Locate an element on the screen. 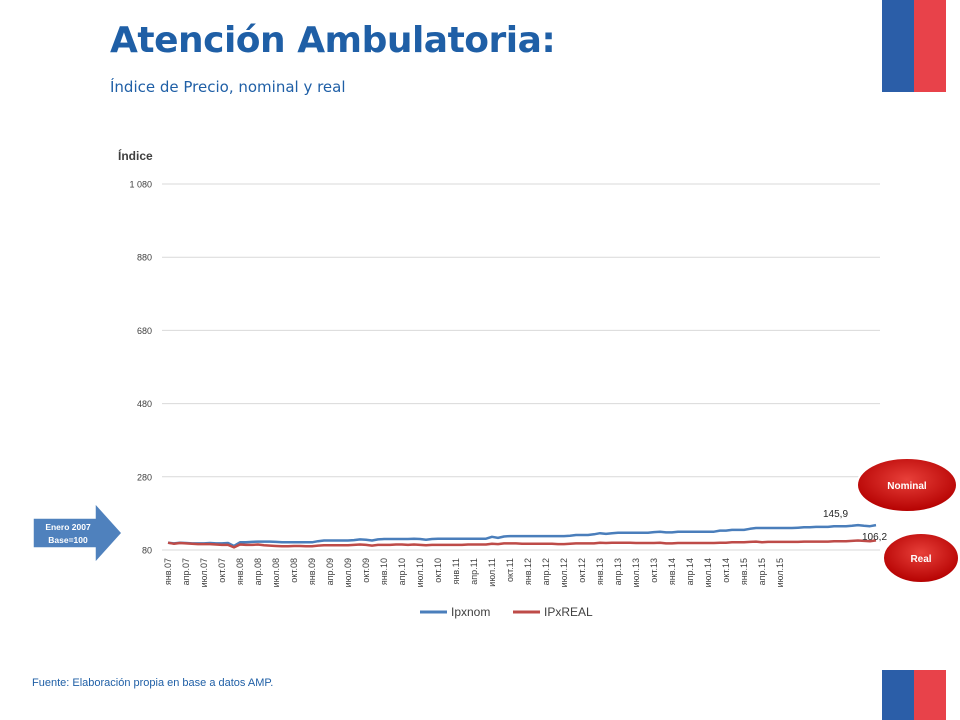 The width and height of the screenshot is (960, 720). series-line-nominal is located at coordinates (522, 535).